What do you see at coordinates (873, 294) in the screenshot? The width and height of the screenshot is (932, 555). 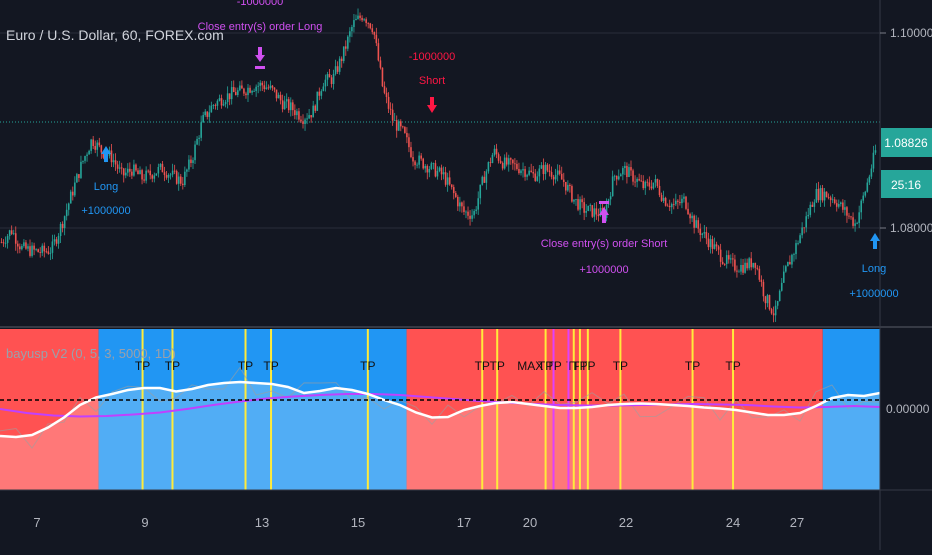 I see `long-entry-qty: +1000000` at bounding box center [873, 294].